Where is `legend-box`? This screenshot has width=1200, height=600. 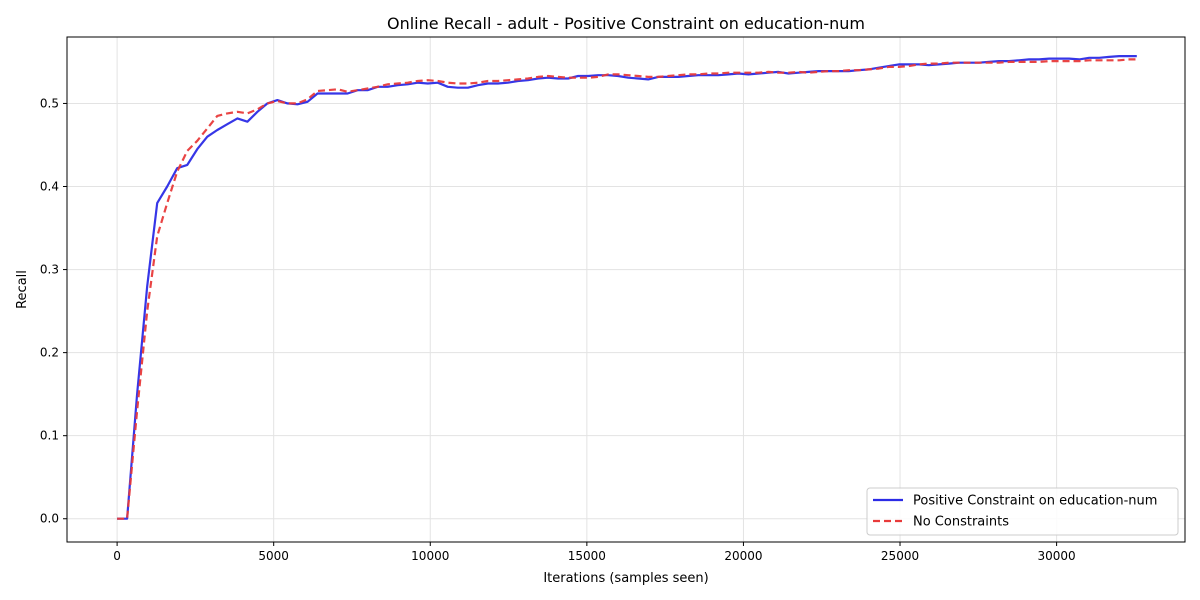
legend-box is located at coordinates (1022, 511).